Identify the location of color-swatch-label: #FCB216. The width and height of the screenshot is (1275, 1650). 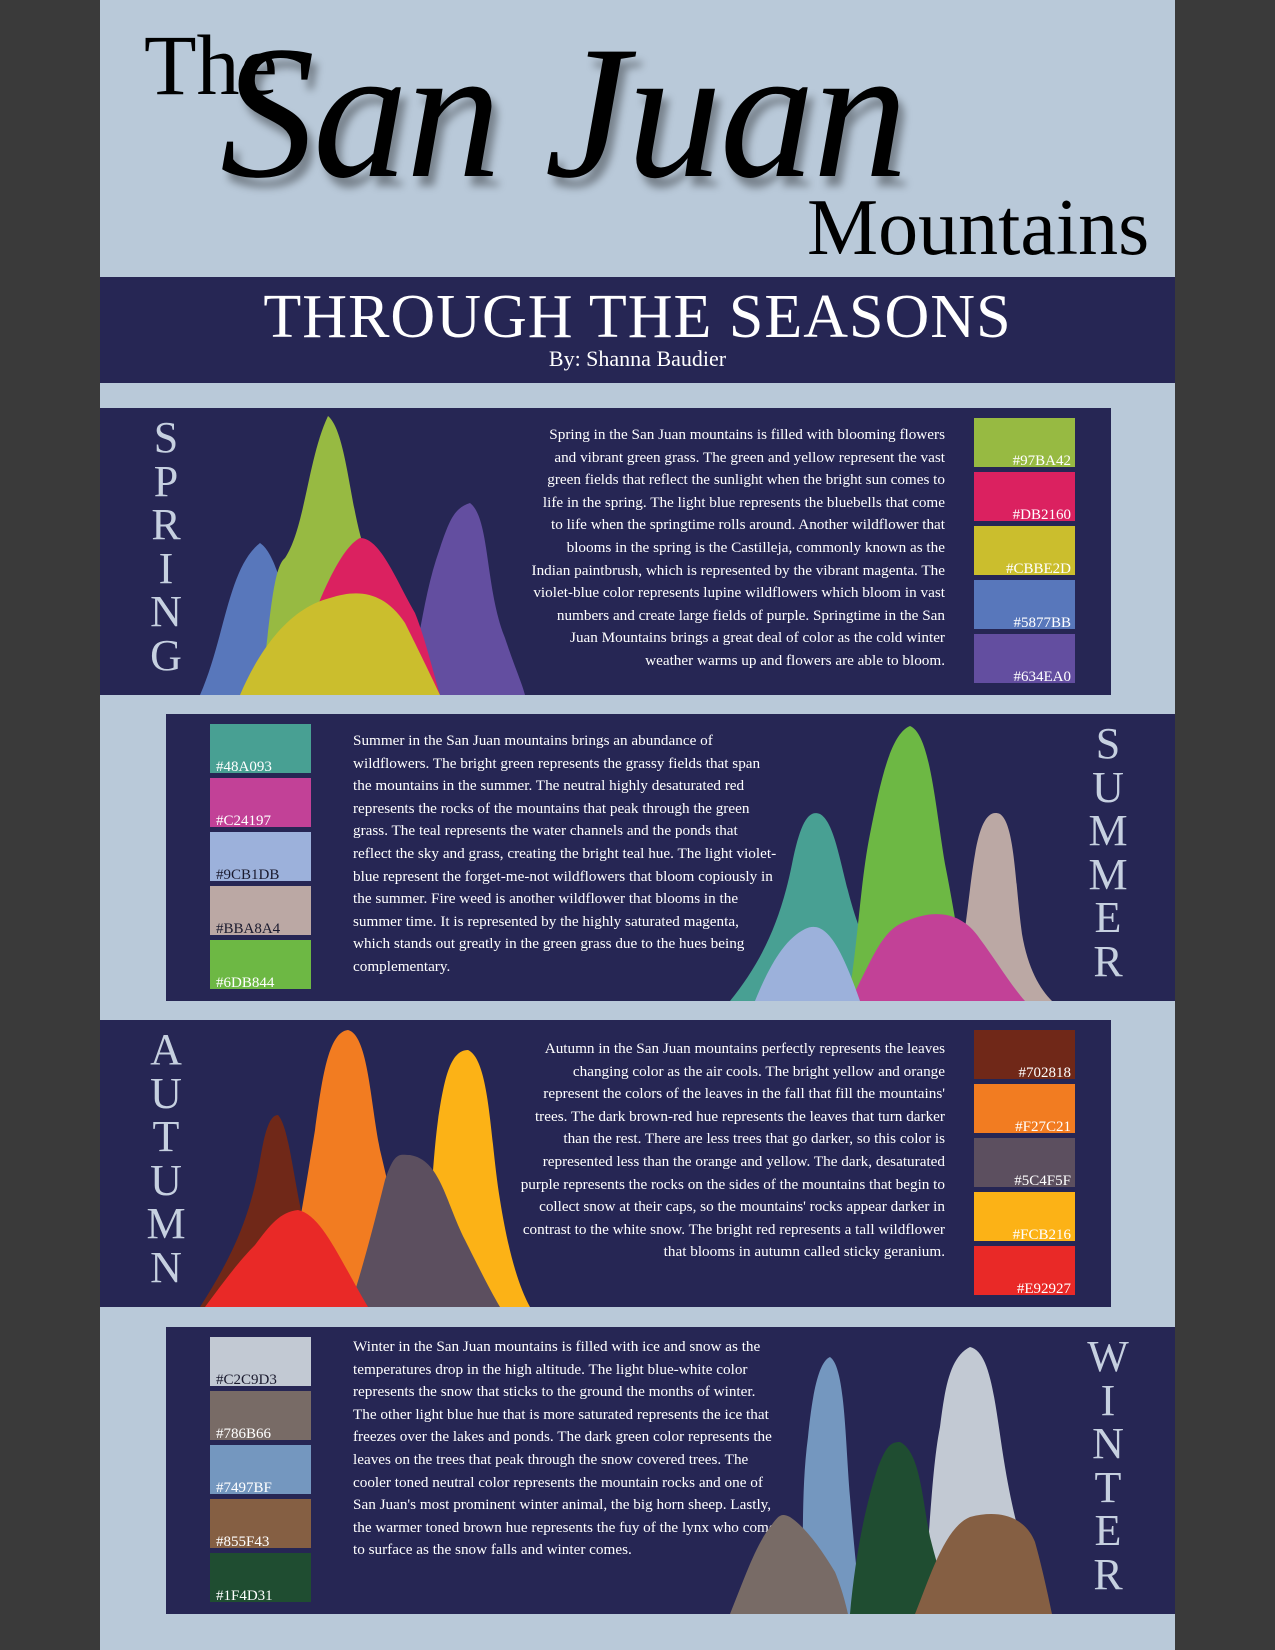
(1041, 1235).